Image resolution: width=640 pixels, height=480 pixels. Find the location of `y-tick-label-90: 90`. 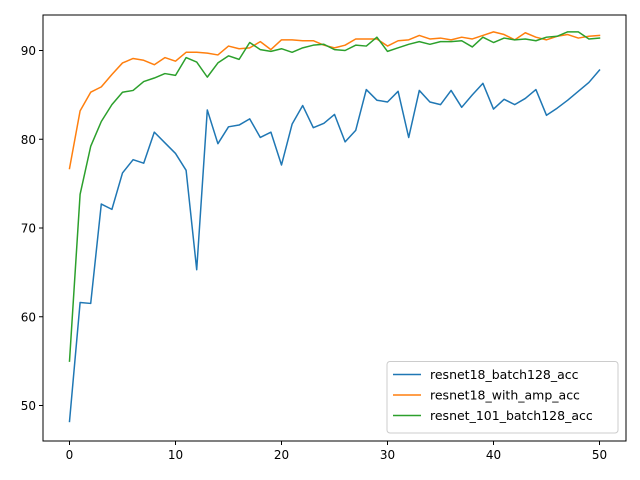

y-tick-label-90: 90 is located at coordinates (28, 51).